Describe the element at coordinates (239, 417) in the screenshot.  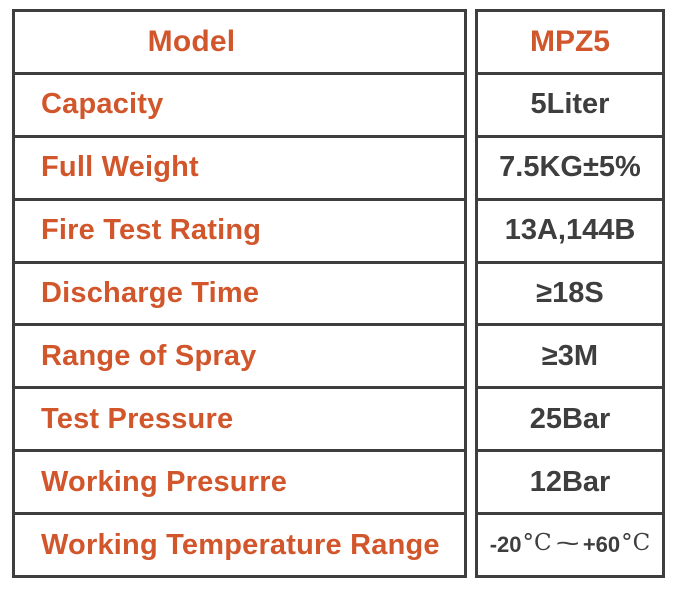
I see `spec-label-cell: Test Pressure` at that location.